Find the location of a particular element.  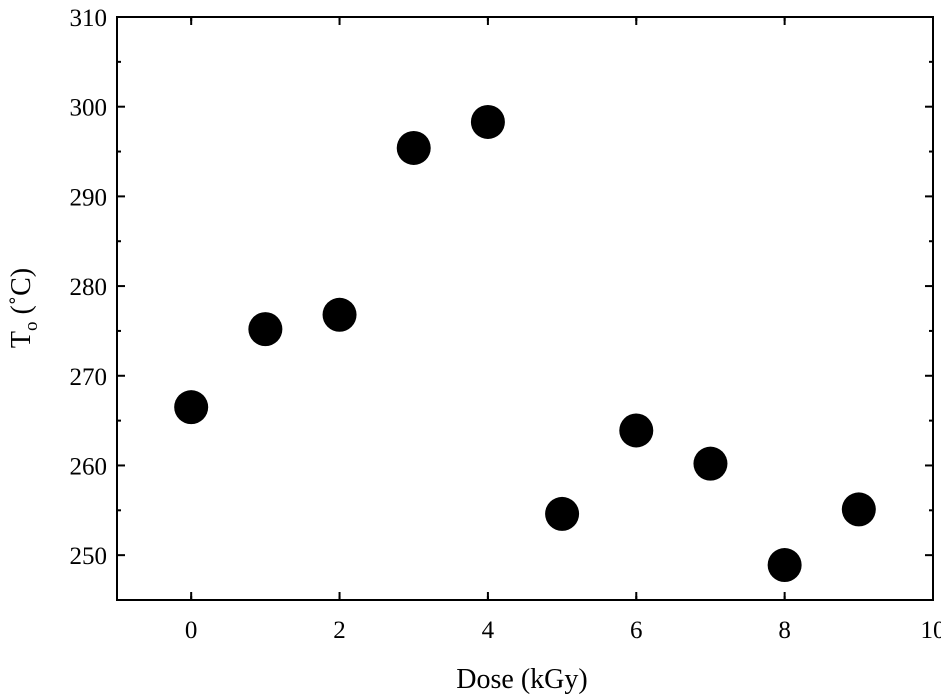

y-tick-label: 270 is located at coordinates (89, 377).